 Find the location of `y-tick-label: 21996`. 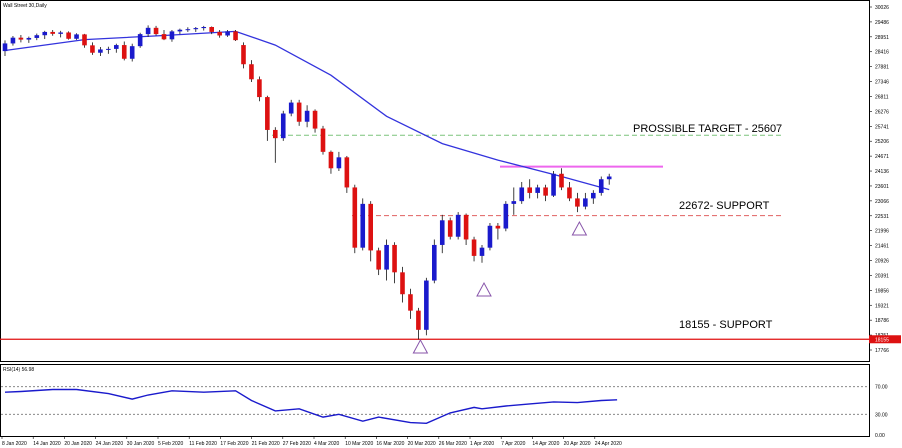

y-tick-label: 21996 is located at coordinates (882, 232).